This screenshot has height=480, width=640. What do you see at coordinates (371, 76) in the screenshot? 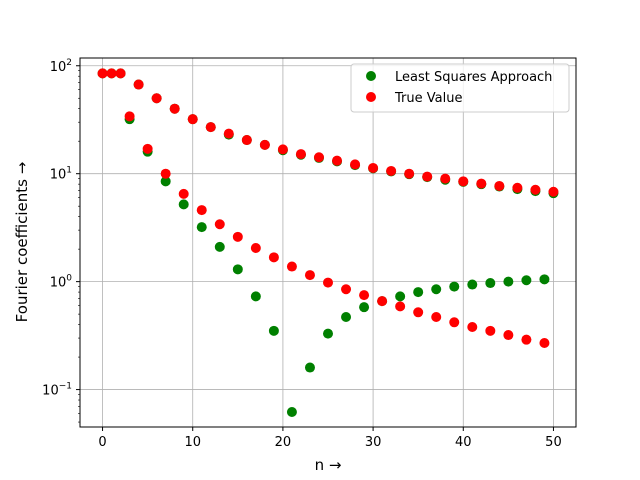
I see `legend-marker-least-squares` at bounding box center [371, 76].